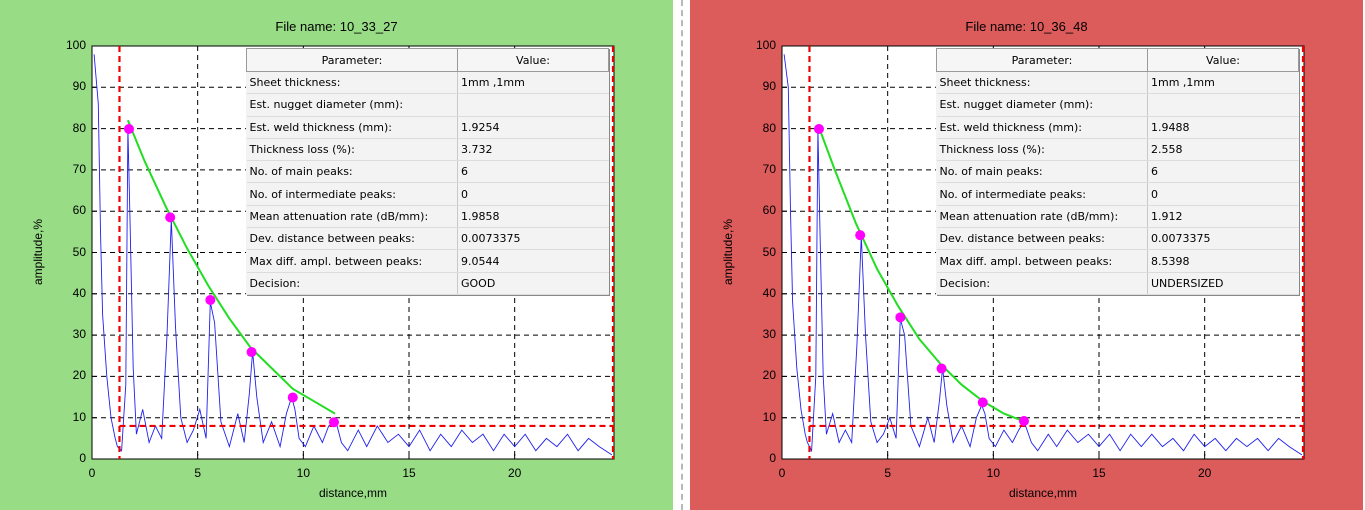 This screenshot has width=1365, height=510. Describe the element at coordinates (533, 83) in the screenshot. I see `parameter-value: 1mm ,1mm` at that location.